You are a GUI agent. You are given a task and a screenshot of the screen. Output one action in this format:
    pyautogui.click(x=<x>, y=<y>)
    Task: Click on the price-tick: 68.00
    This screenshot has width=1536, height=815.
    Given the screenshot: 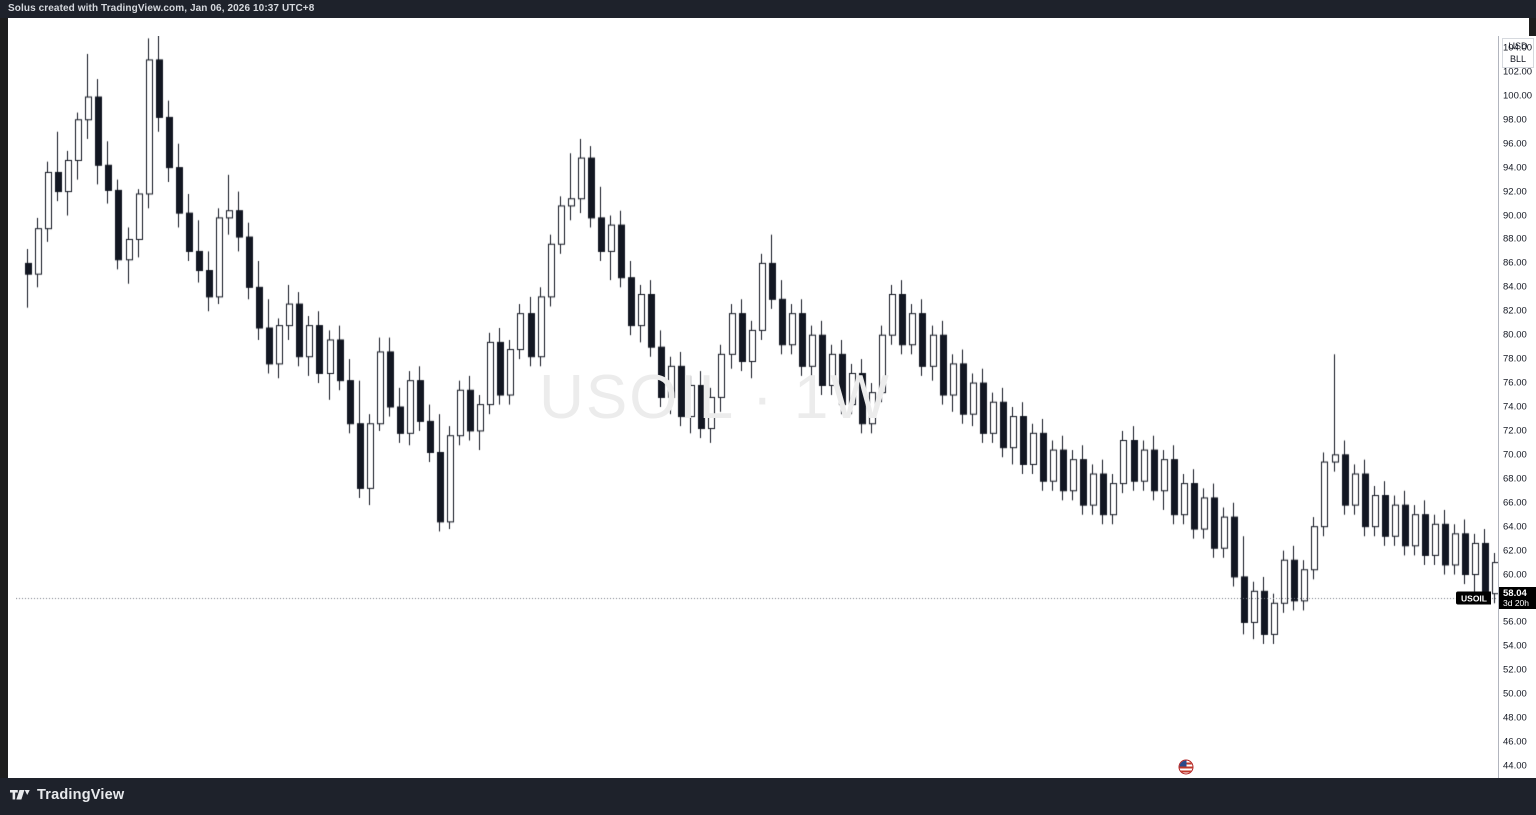 What is the action you would take?
    pyautogui.click(x=1515, y=479)
    